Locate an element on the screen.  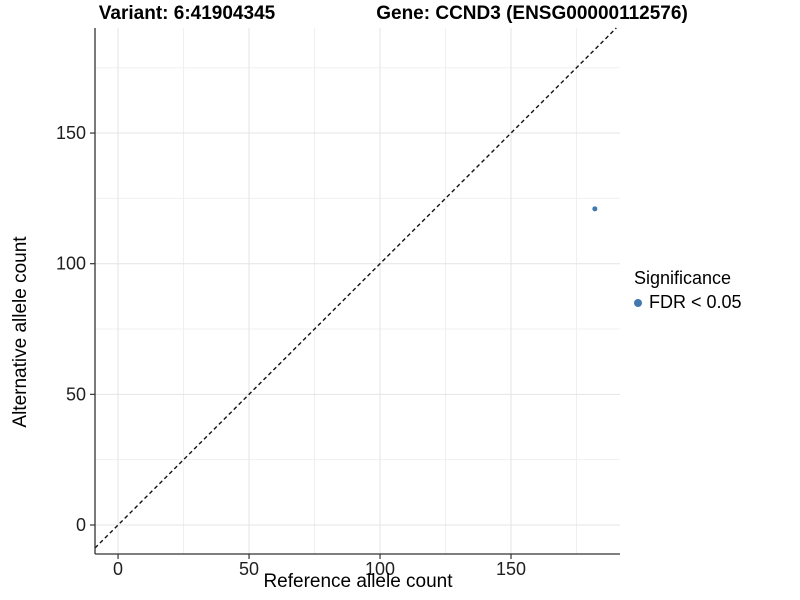
x-tick-label: 0 is located at coordinates (118, 569).